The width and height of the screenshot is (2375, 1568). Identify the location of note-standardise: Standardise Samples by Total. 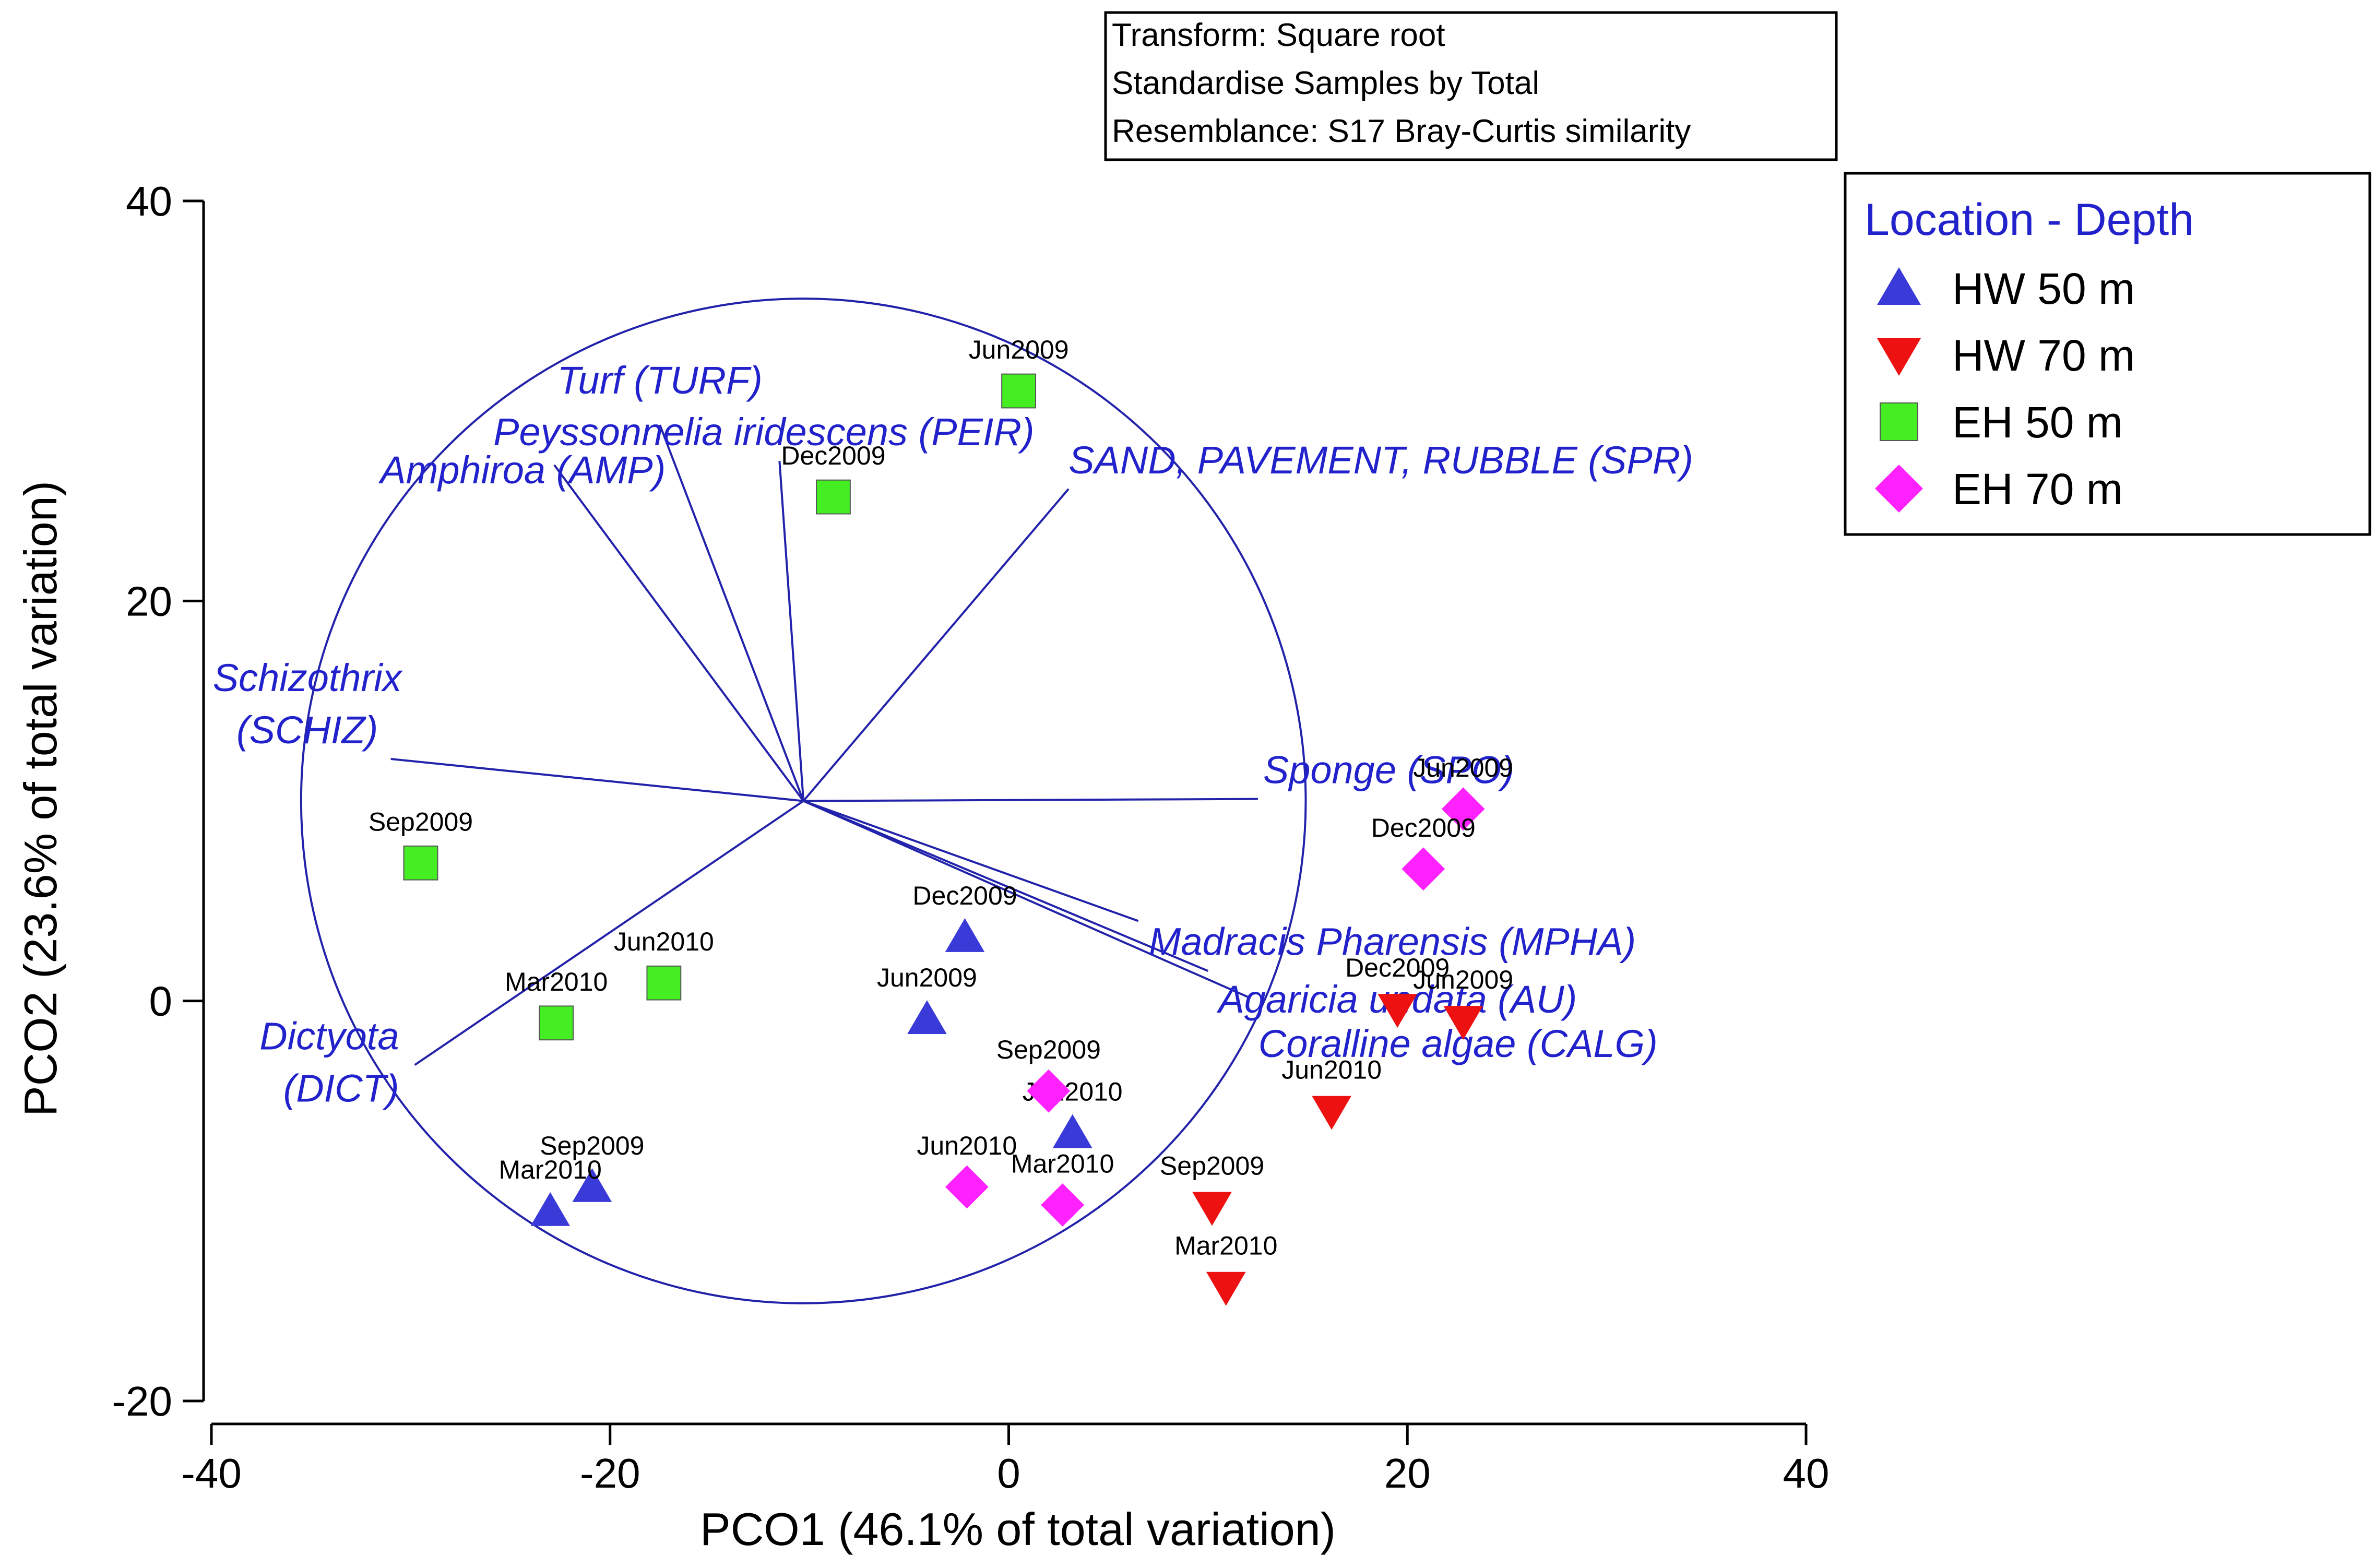
(1325, 83).